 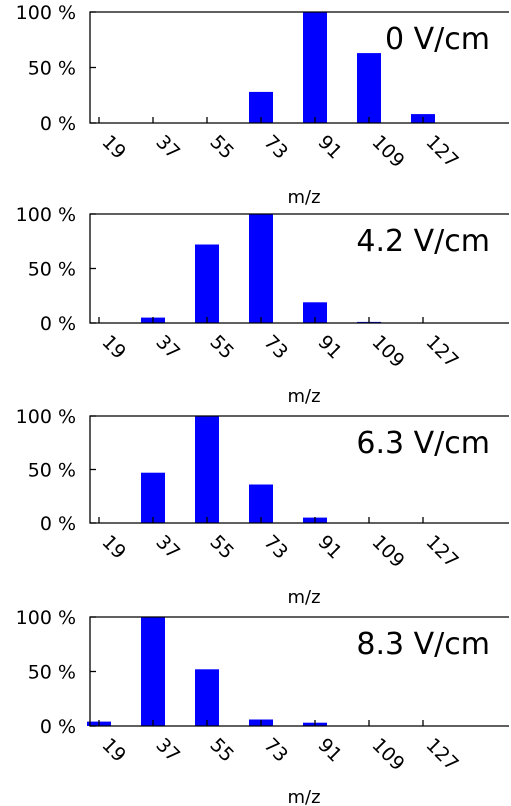 What do you see at coordinates (423, 241) in the screenshot?
I see `field-strength-label: 4.2 V/cm` at bounding box center [423, 241].